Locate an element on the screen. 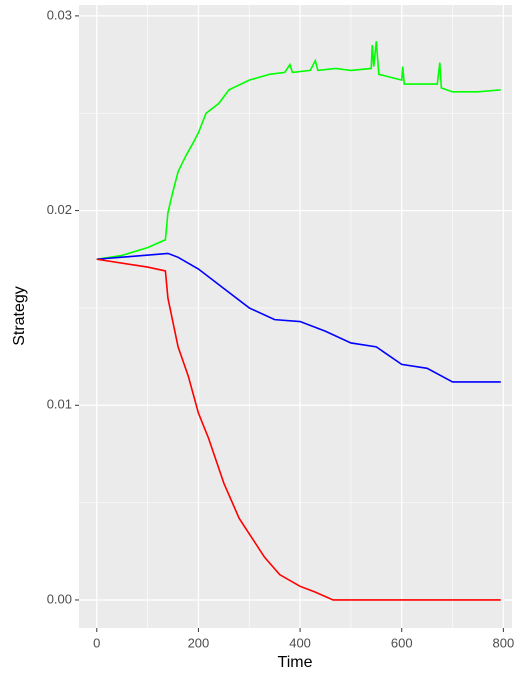 The image size is (518, 681). x-tick-label: 200 is located at coordinates (199, 642).